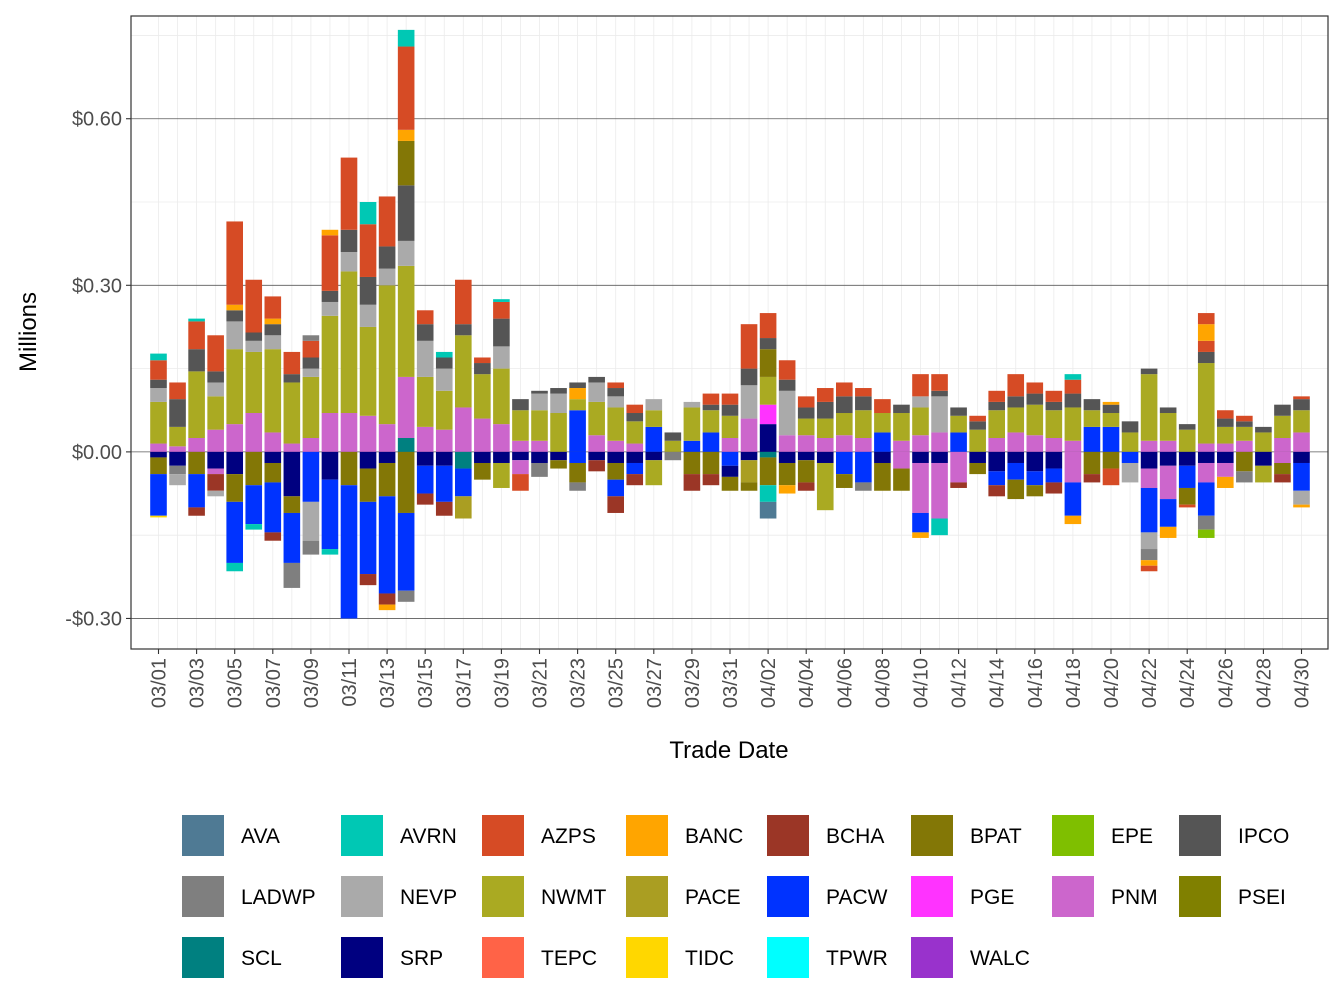 Image resolution: width=1344 pixels, height=1008 pixels. Describe the element at coordinates (539, 957) in the screenshot. I see `legend-item-tepc: TEPC` at that location.